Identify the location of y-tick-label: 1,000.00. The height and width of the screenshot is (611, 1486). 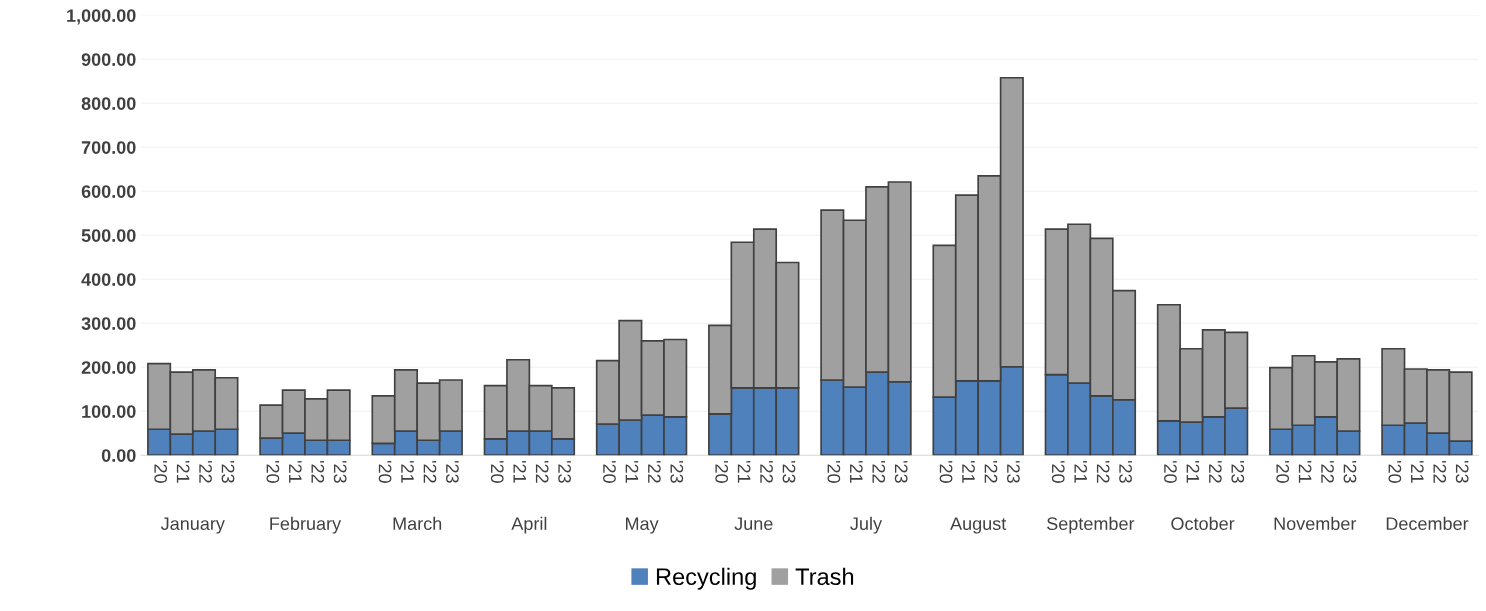
(101, 17).